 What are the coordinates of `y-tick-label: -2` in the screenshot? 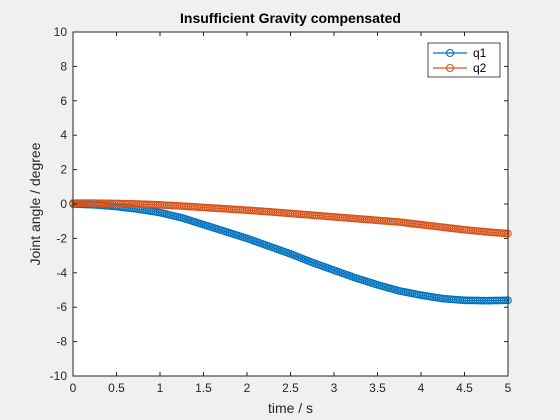 It's located at (61, 238).